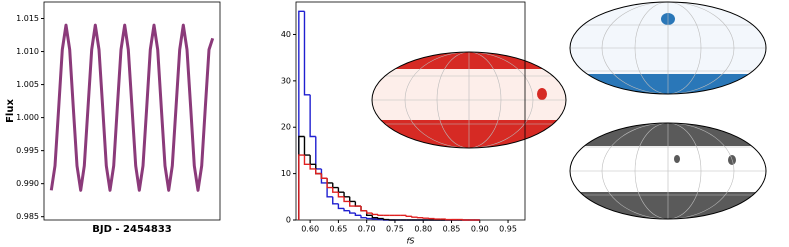 Image resolution: width=789 pixels, height=247 pixels. I want to click on x-tick-label: 0.70, so click(367, 229).